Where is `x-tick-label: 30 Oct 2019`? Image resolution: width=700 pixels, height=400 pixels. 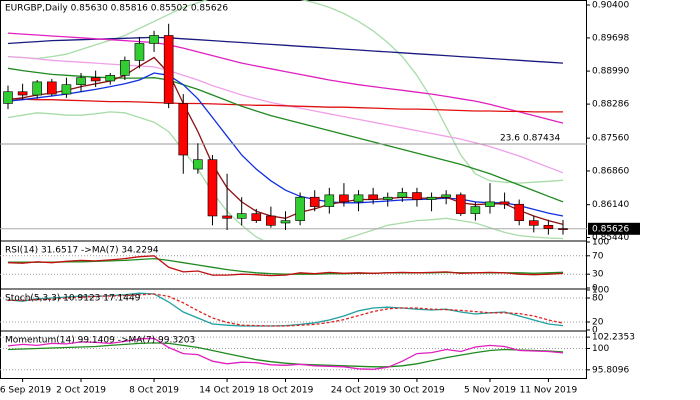 x-tick-label: 30 Oct 2019 is located at coordinates (417, 391).